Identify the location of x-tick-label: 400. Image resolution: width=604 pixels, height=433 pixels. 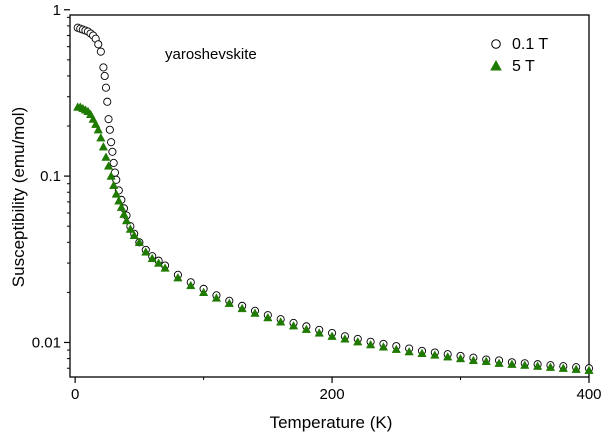
(588, 394).